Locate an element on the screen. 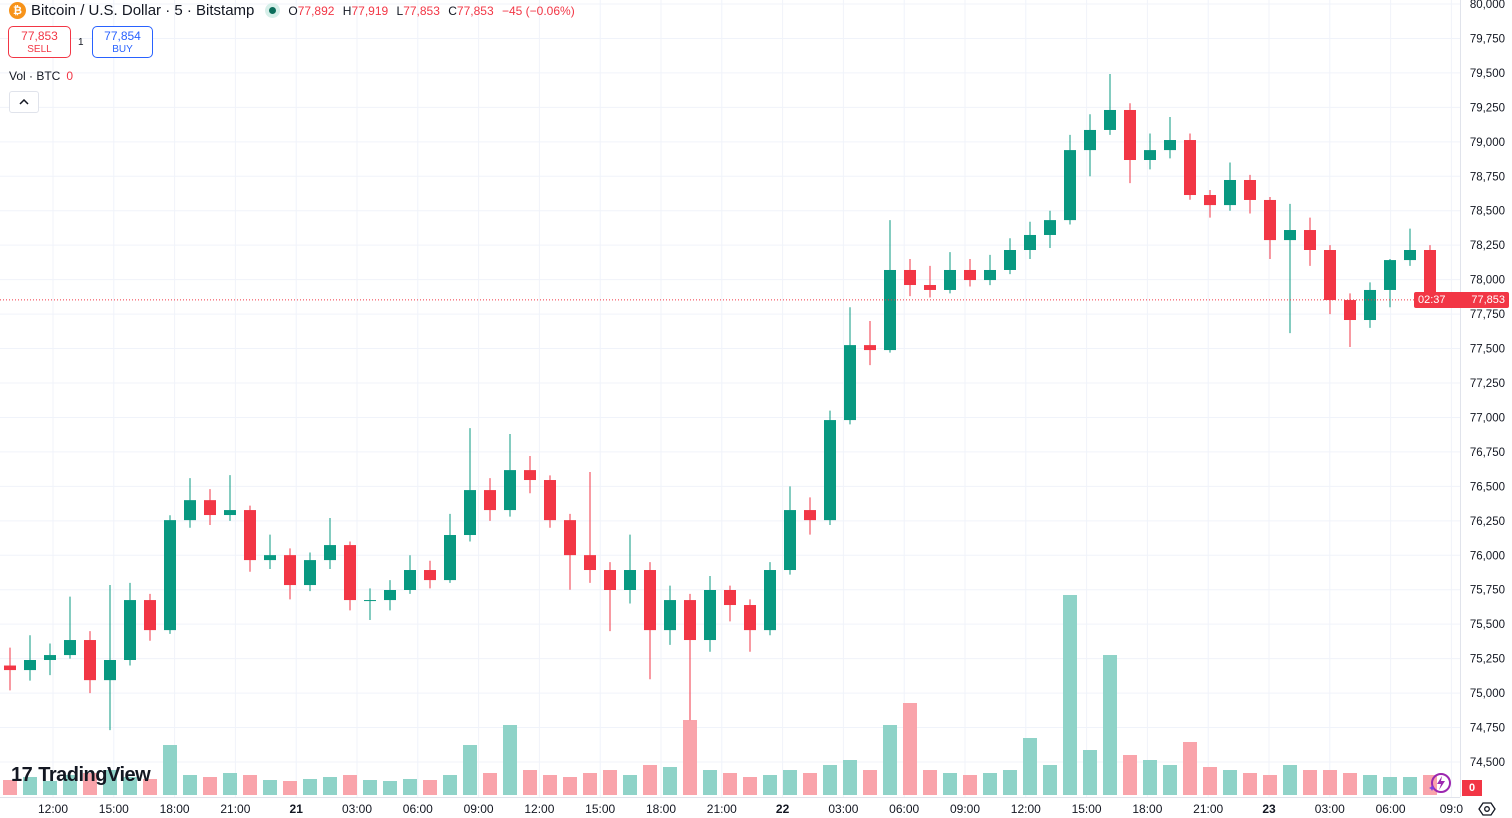 This screenshot has width=1512, height=818. time-tick-label: 12:00 is located at coordinates (53, 809).